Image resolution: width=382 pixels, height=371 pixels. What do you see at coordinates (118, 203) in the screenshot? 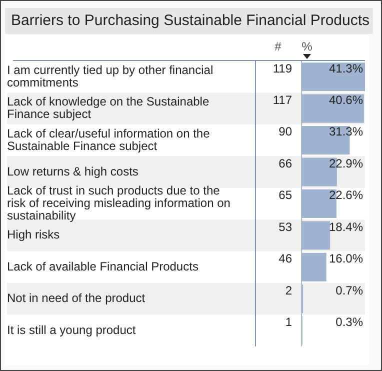
I see `y-tick-label: Lack of trust in such products due to the risk of receiving misleading information on sustainability` at bounding box center [118, 203].